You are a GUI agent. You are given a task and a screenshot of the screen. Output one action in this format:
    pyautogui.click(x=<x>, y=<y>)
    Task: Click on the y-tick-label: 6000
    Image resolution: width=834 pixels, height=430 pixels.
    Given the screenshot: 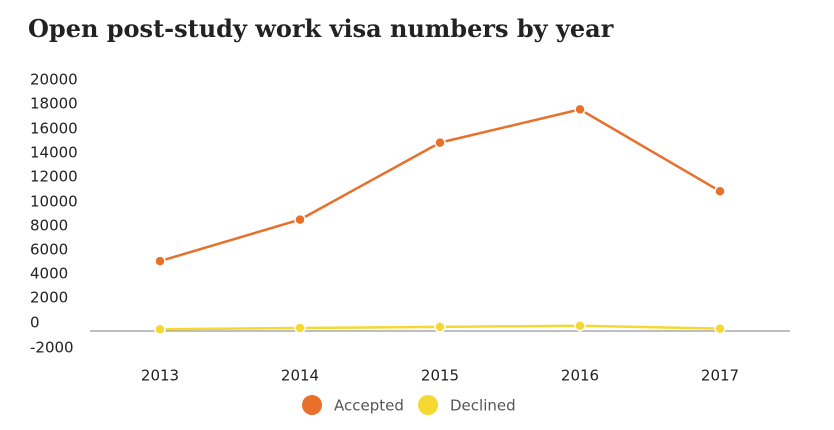 What is the action you would take?
    pyautogui.click(x=49, y=250)
    